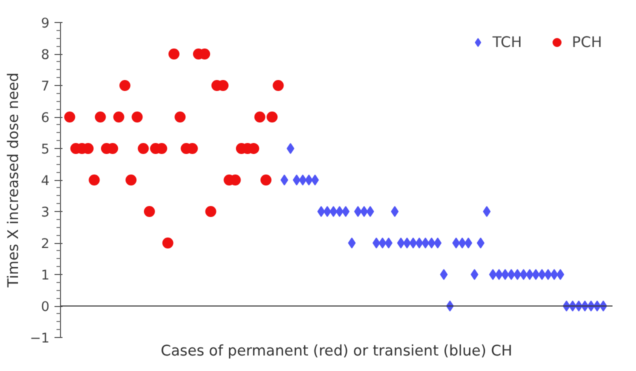 Image resolution: width=636 pixels, height=371 pixels. What do you see at coordinates (587, 42) in the screenshot?
I see `legend-label: PCH` at bounding box center [587, 42].